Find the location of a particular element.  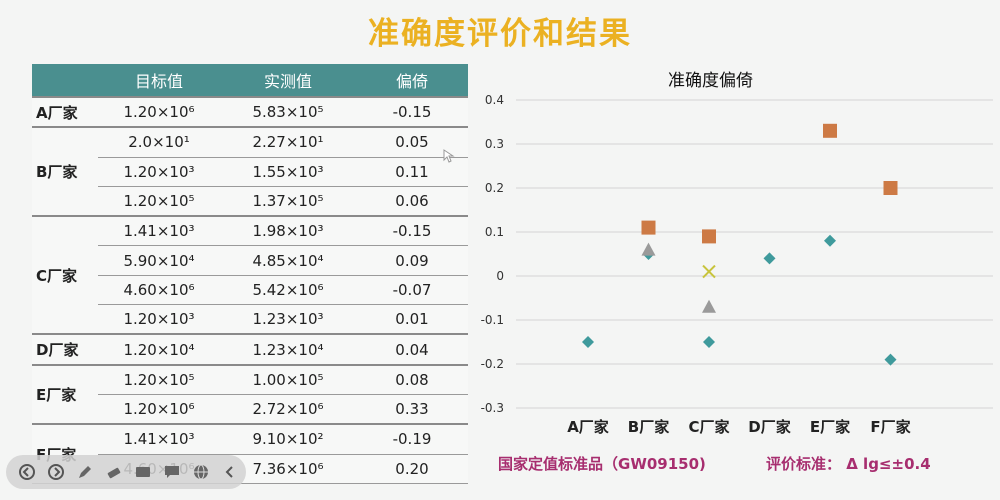

x-tick-label: D厂家 is located at coordinates (769, 427).